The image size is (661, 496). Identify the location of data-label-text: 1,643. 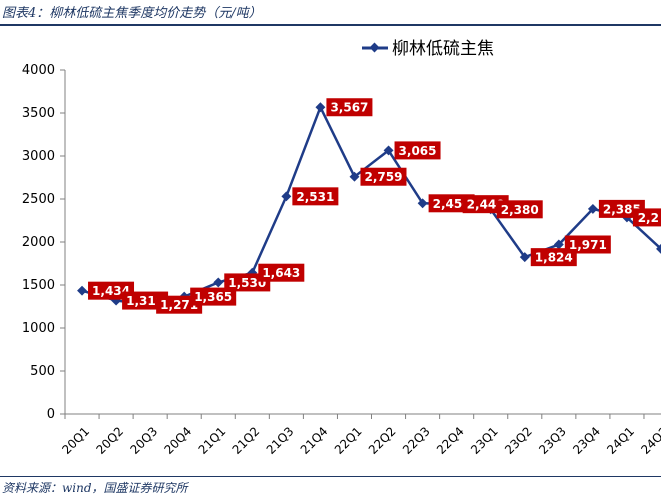
(281, 273).